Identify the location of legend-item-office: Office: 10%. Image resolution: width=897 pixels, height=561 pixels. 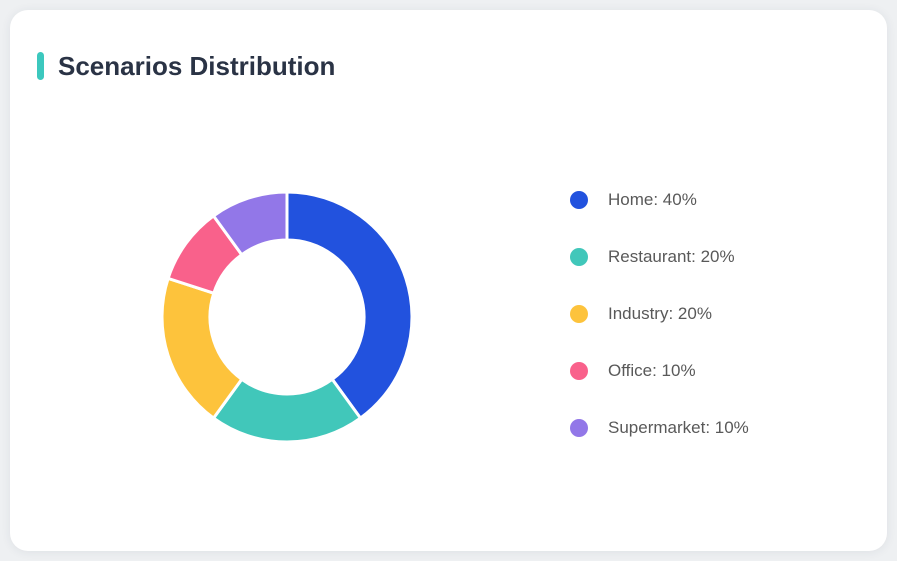
(659, 371).